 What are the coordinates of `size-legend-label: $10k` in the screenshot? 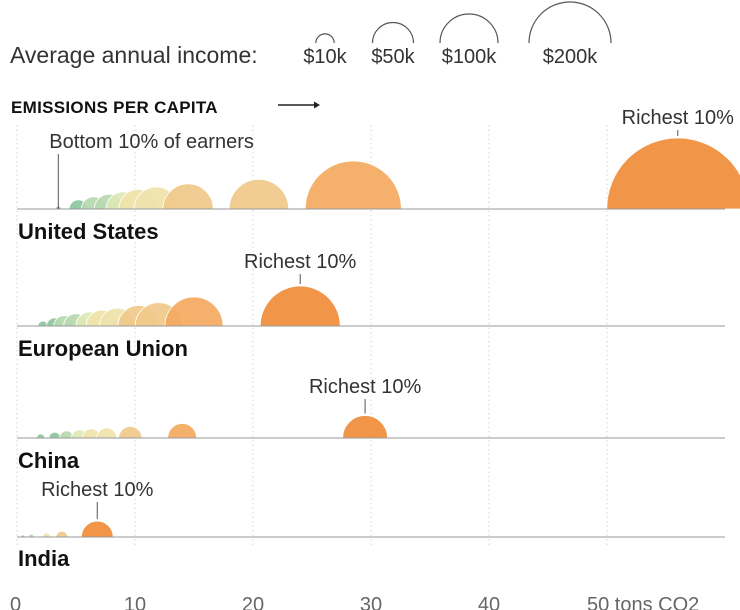 It's located at (325, 57).